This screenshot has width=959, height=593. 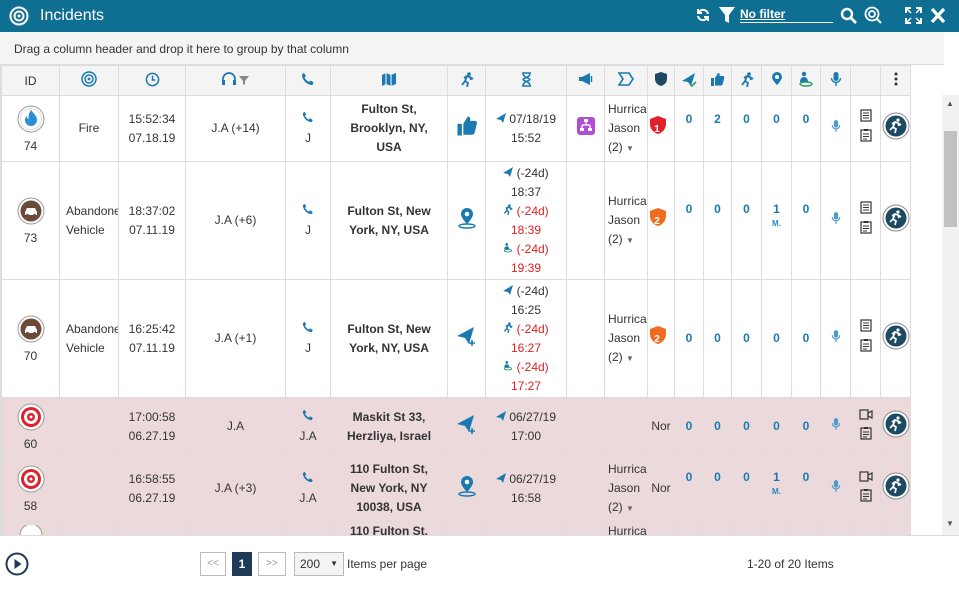 I want to click on address-line: New York, NY, so click(x=389, y=488).